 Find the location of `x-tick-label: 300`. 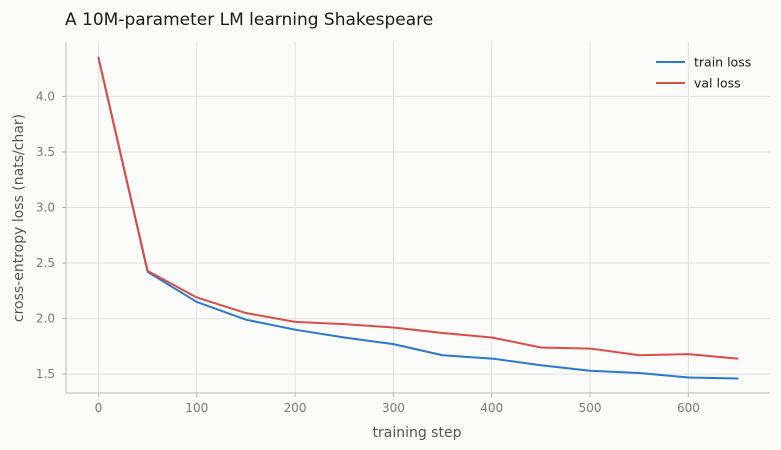

x-tick-label: 300 is located at coordinates (393, 408).